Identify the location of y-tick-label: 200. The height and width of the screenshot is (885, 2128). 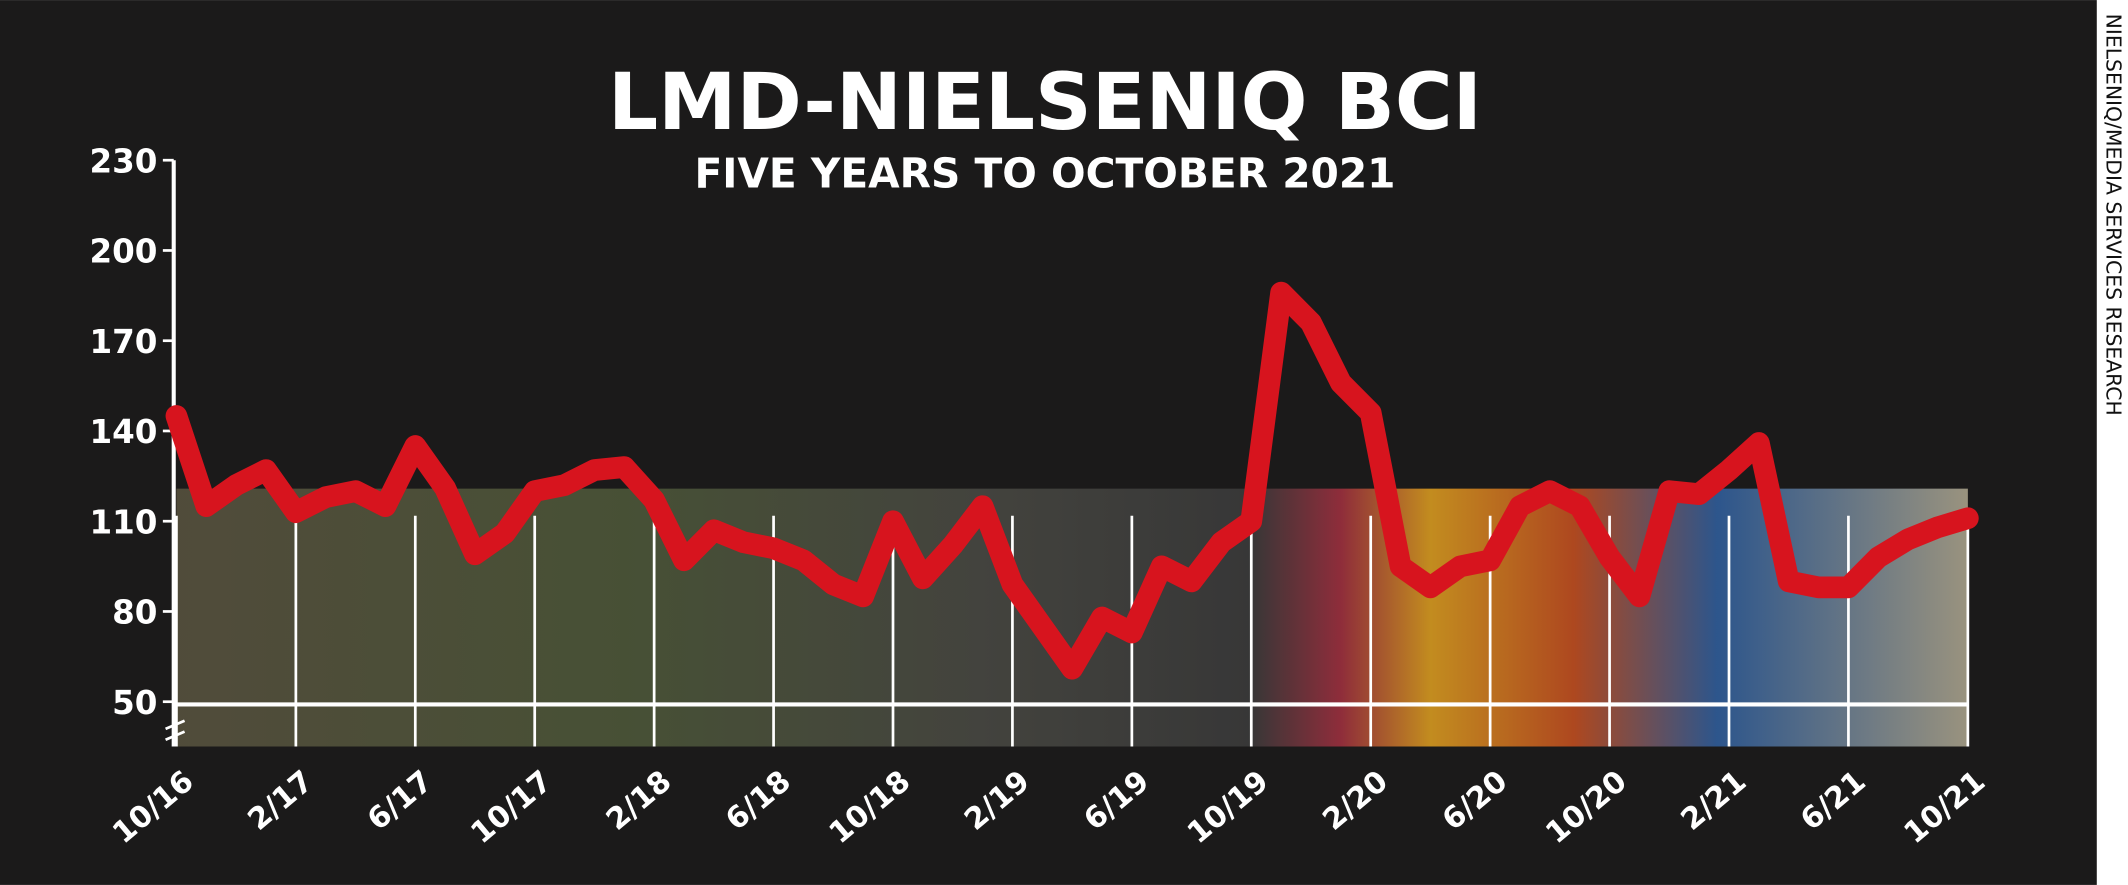
(123, 252).